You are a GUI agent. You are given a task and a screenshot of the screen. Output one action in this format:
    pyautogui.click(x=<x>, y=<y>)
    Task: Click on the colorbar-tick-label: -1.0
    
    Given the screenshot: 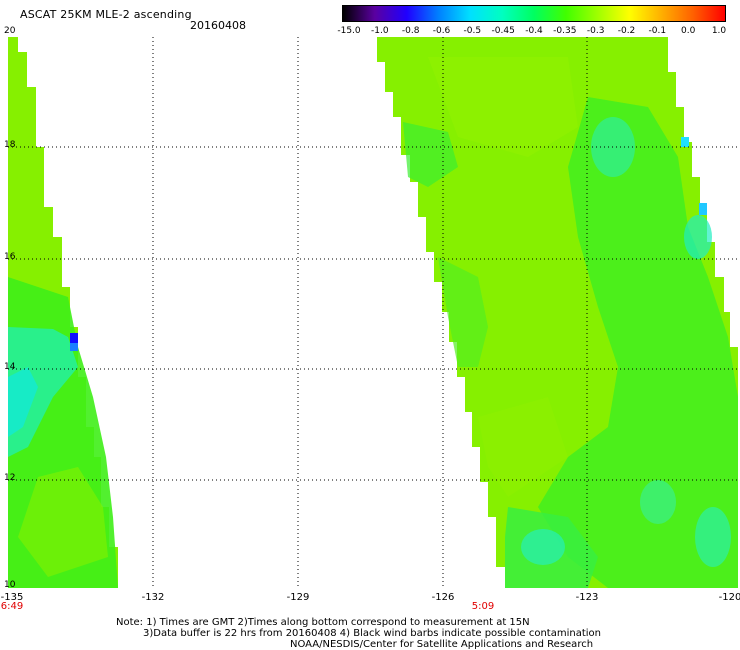 What is the action you would take?
    pyautogui.click(x=380, y=31)
    